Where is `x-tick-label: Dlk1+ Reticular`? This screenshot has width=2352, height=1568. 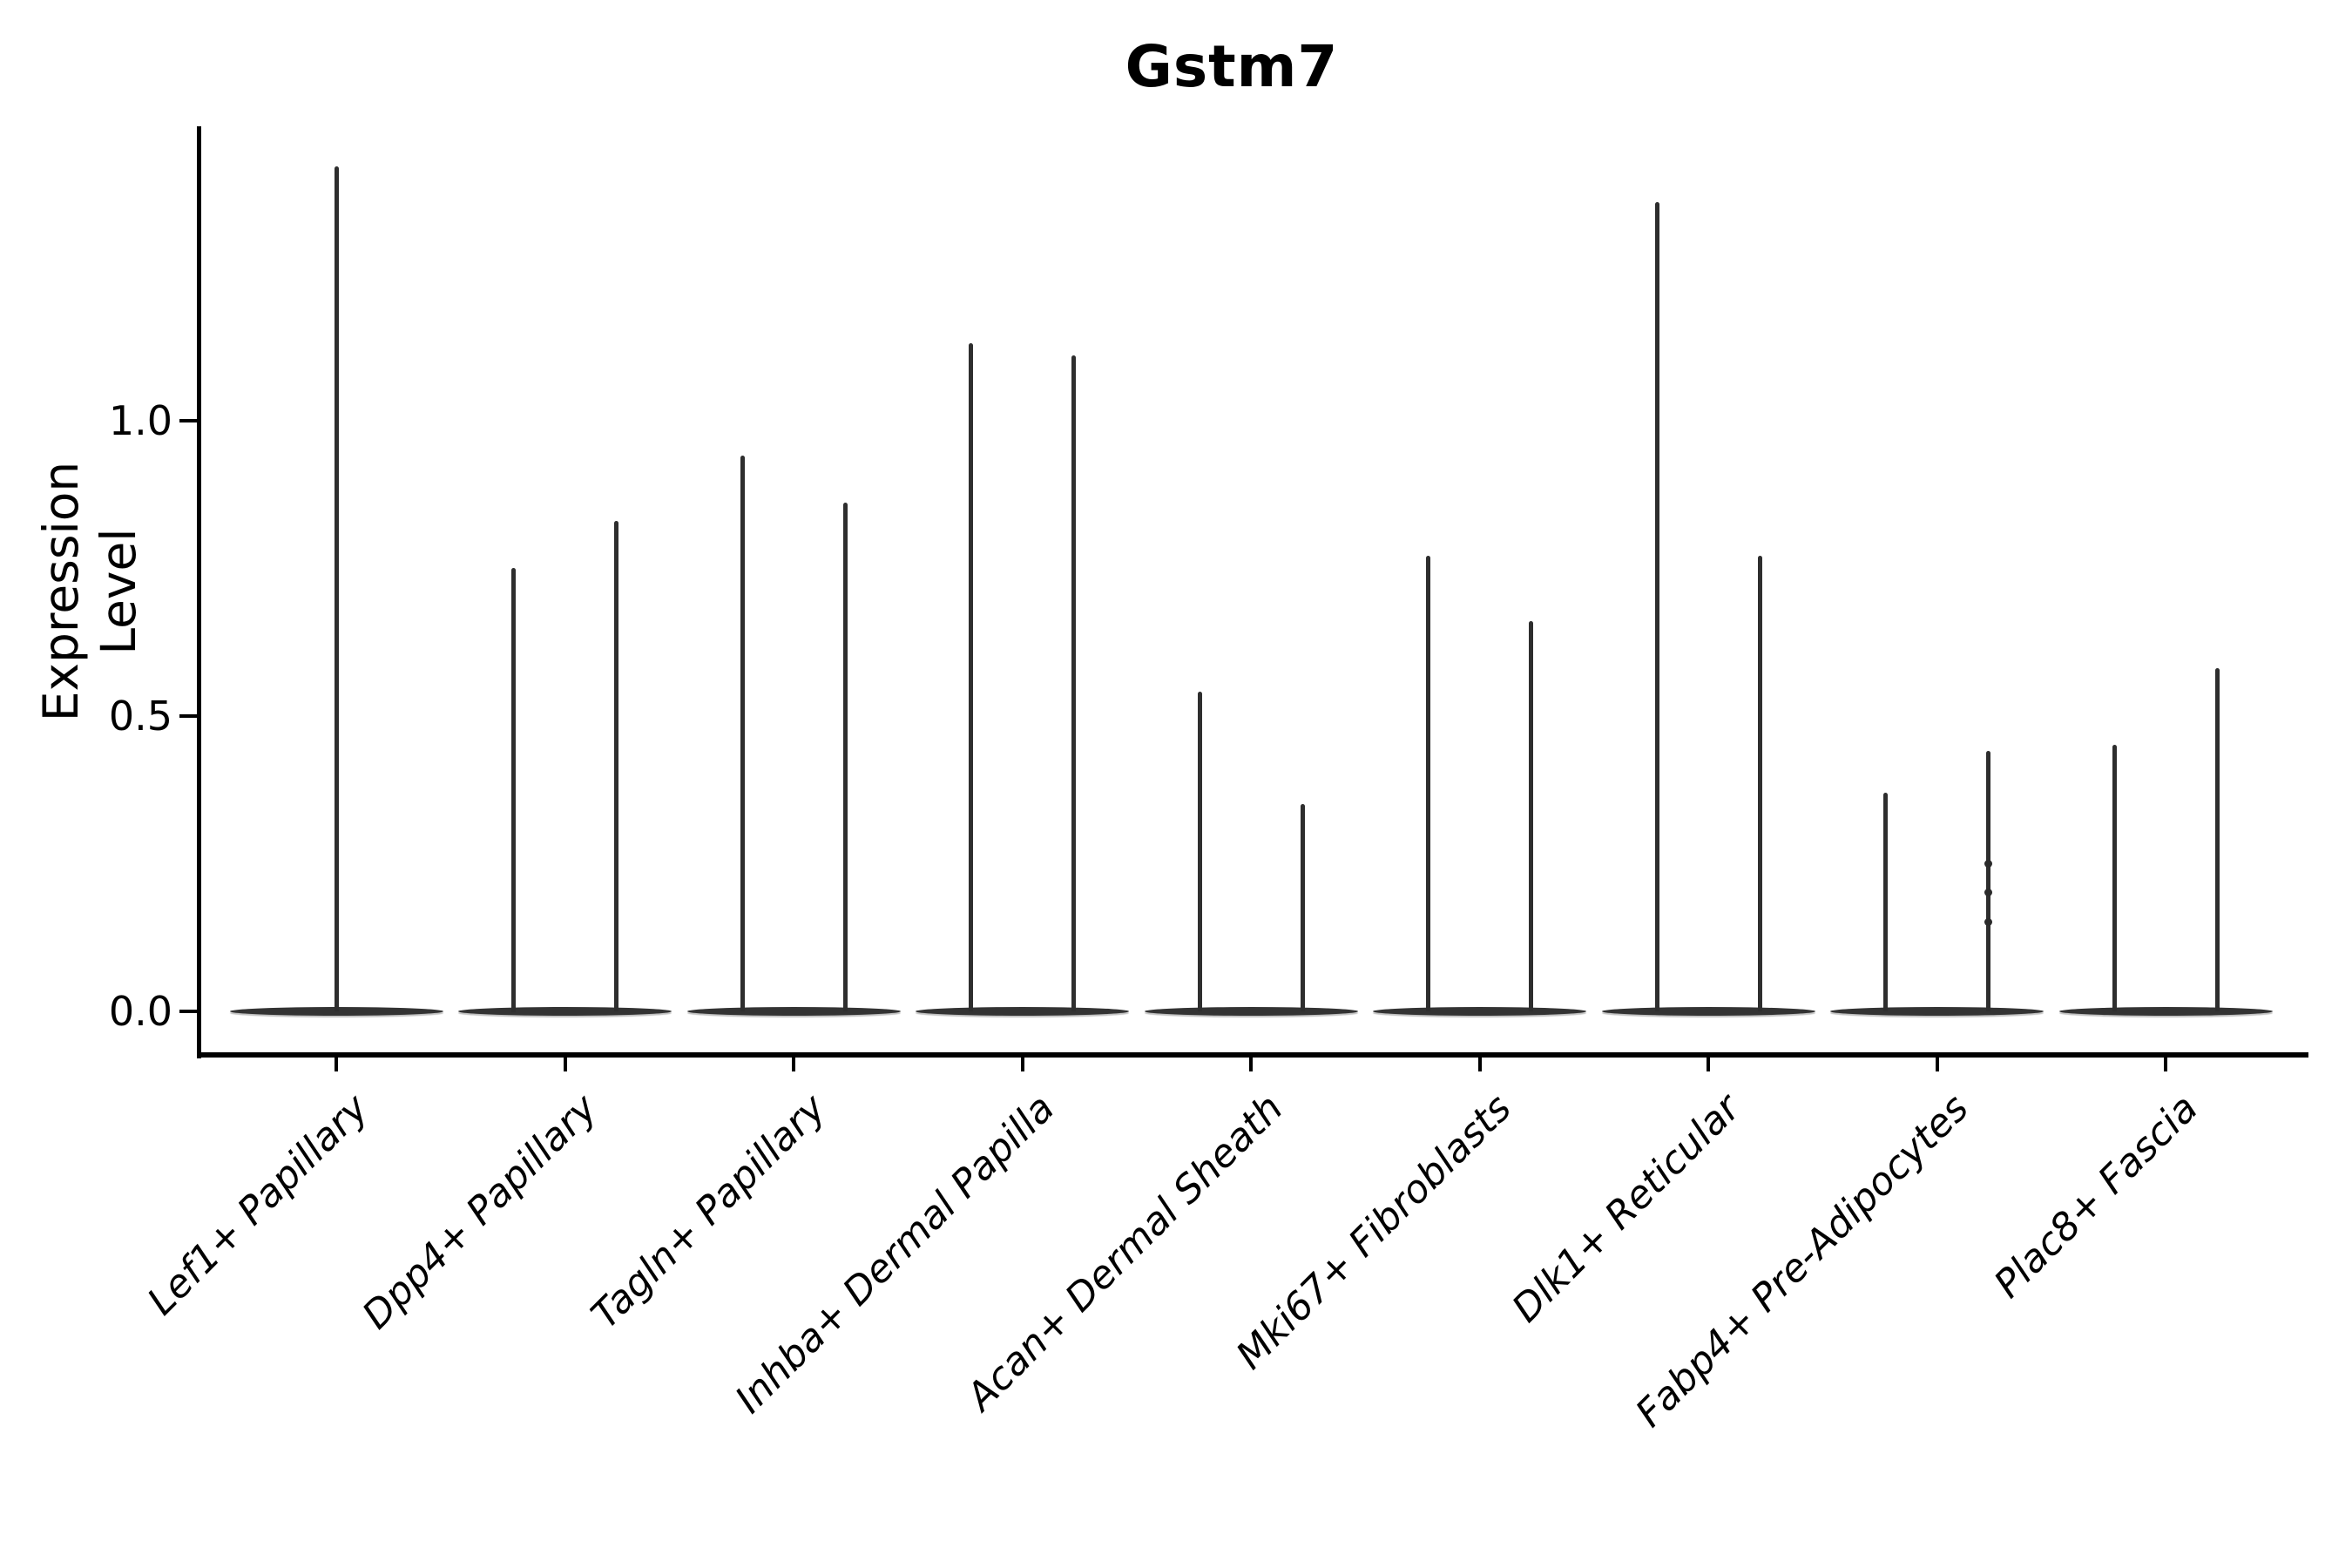
x-tick-label: Dlk1+ Reticular is located at coordinates (1626, 1208).